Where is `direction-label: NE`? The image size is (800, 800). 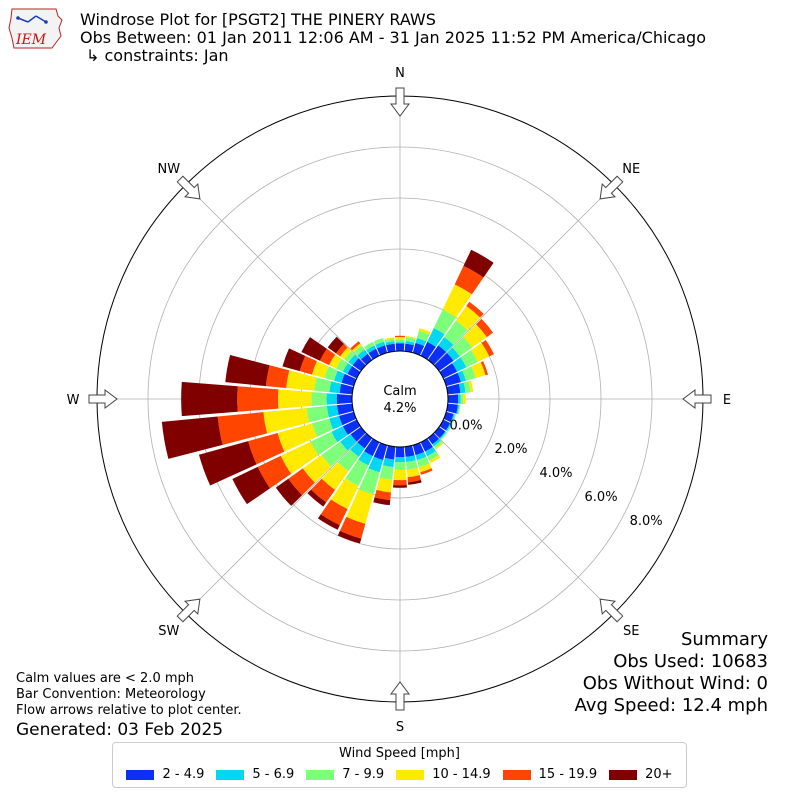 direction-label: NE is located at coordinates (631, 169).